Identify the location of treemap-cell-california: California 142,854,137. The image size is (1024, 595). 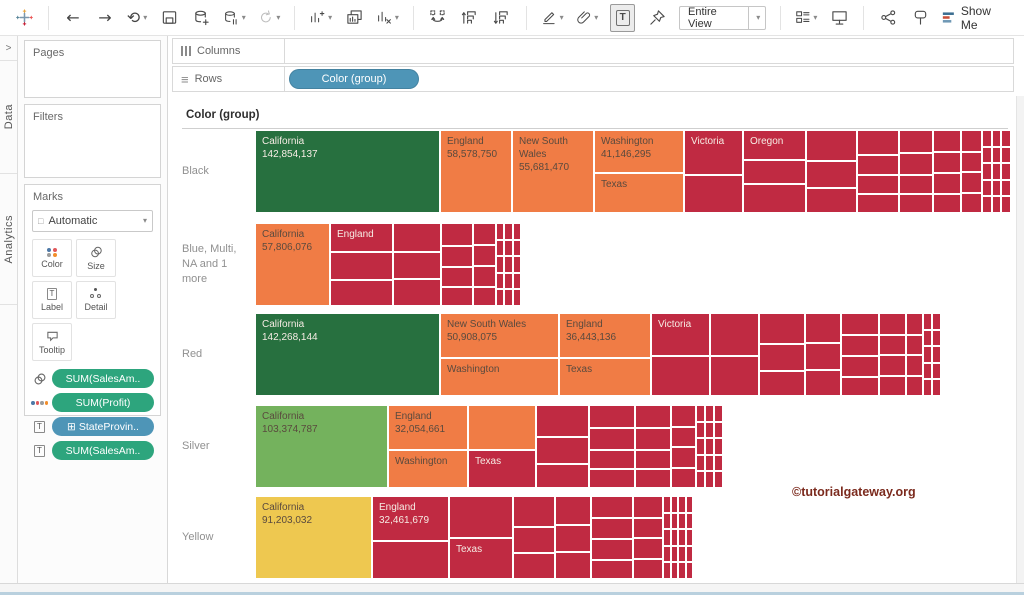
(347, 171).